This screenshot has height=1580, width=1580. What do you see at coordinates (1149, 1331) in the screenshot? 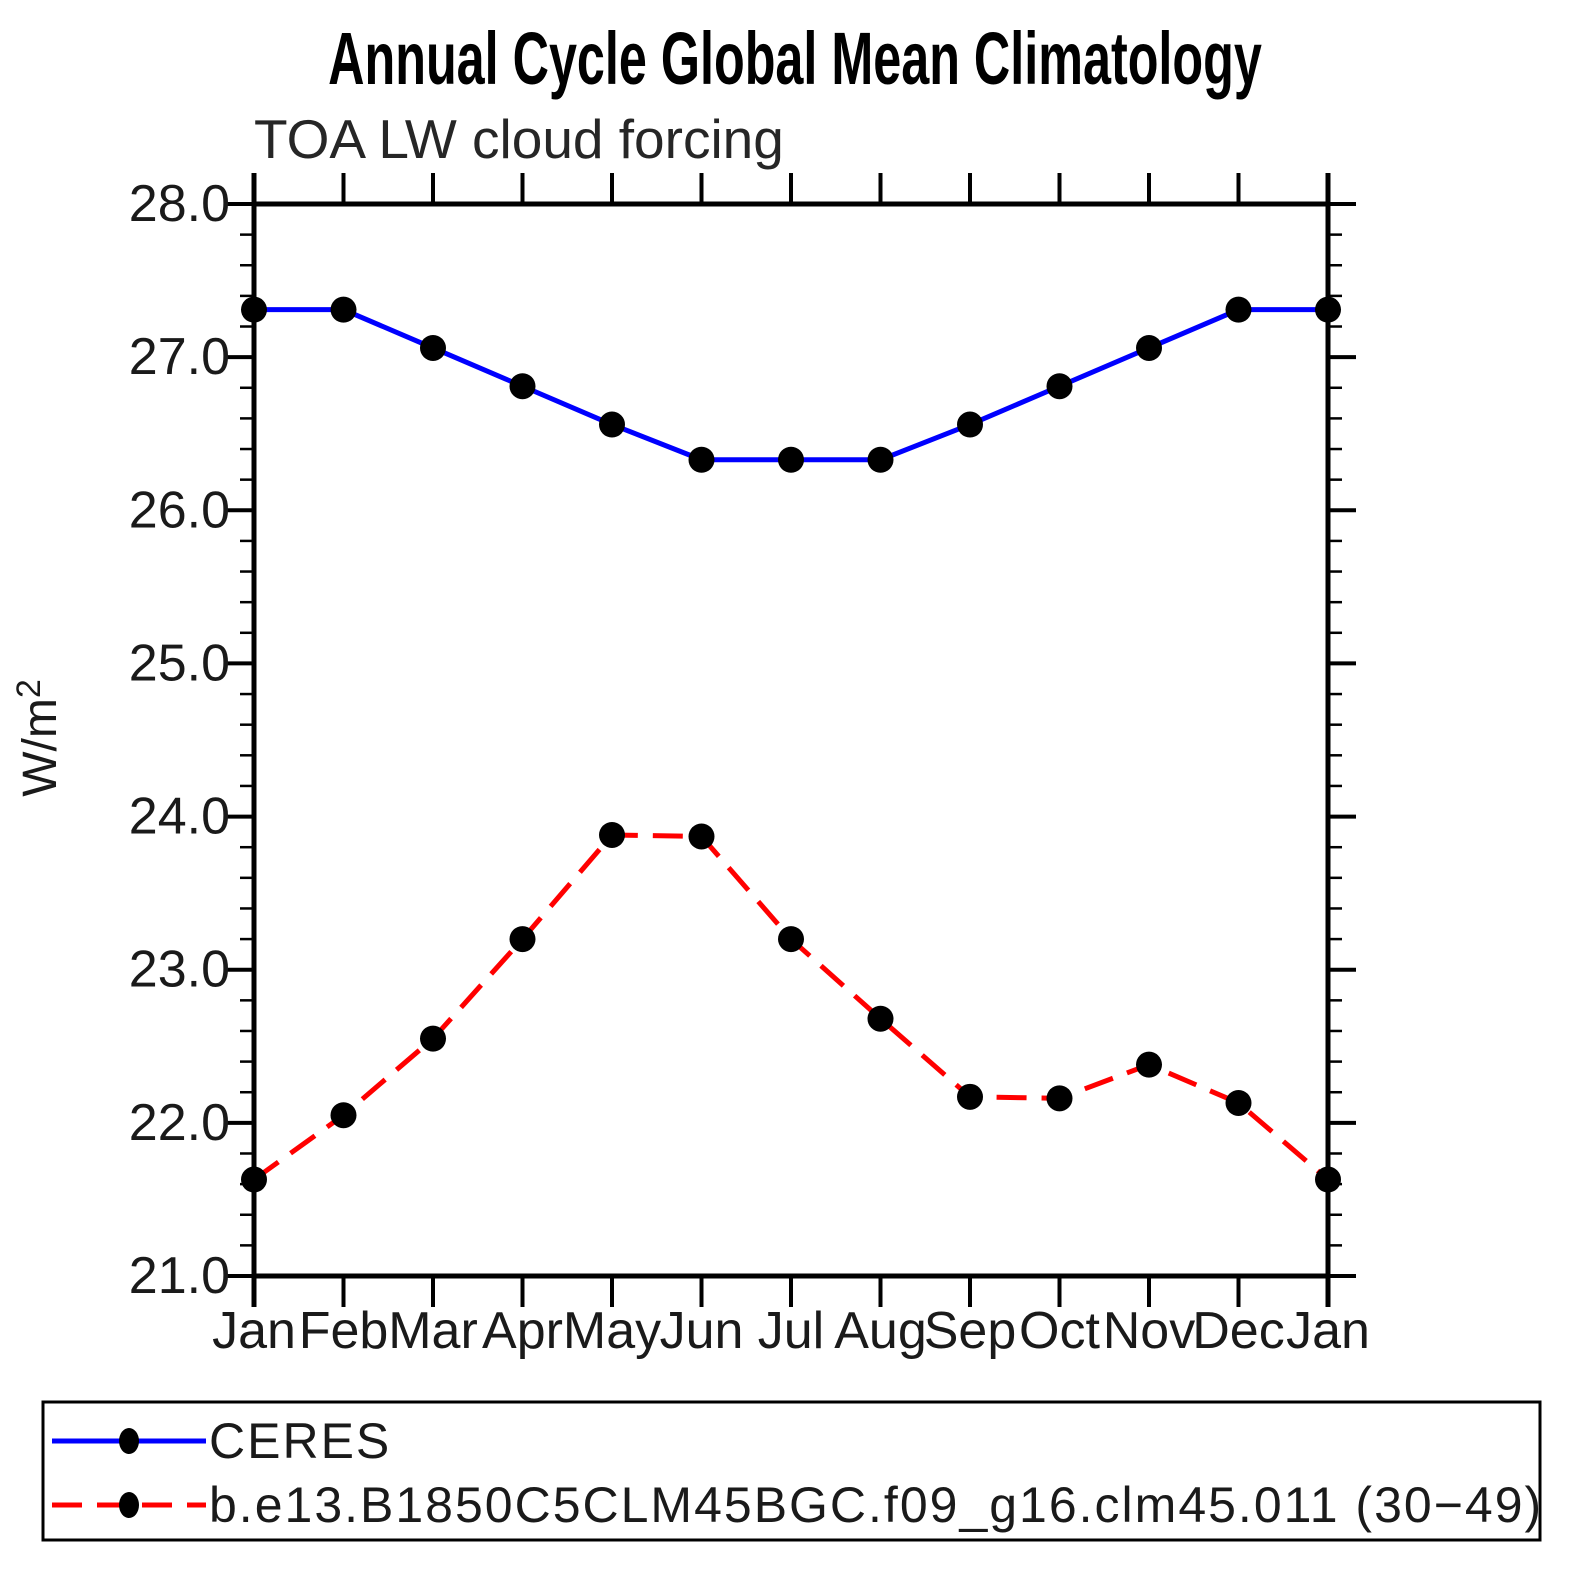
I see `x-tick-label: Nov` at bounding box center [1149, 1331].